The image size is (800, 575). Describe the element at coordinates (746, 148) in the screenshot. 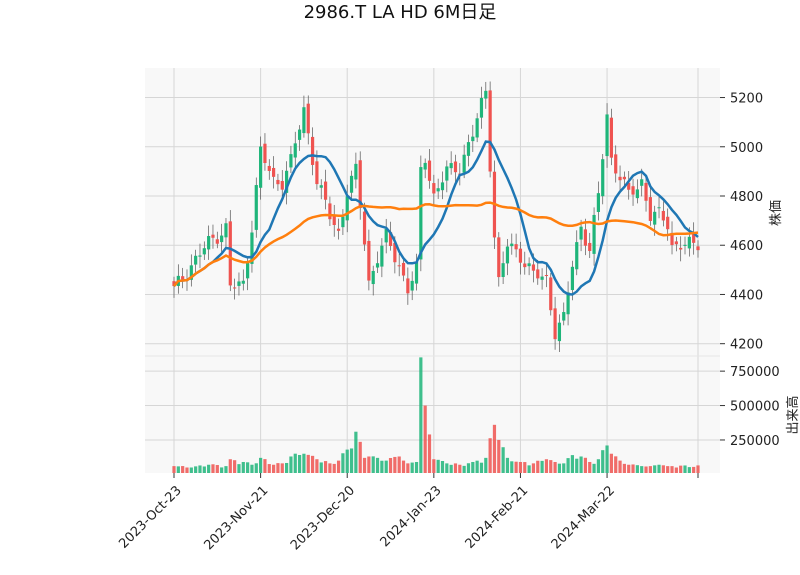

I see `price-tick-label: 5000` at that location.